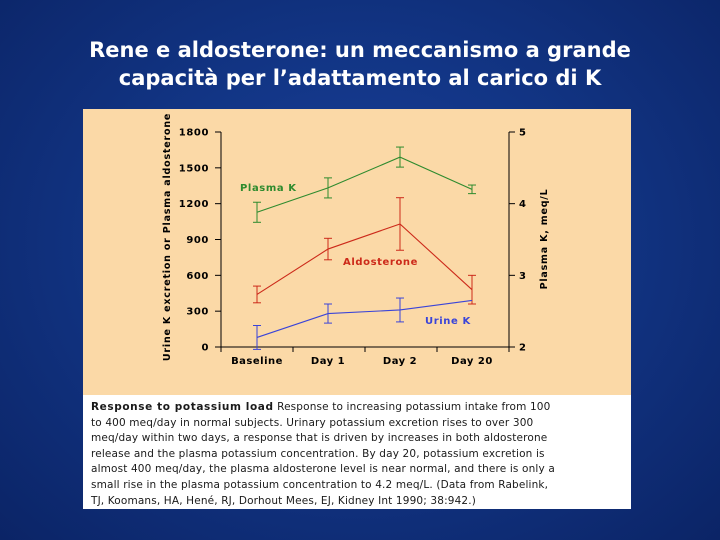 This screenshot has height=540, width=720. Describe the element at coordinates (197, 312) in the screenshot. I see `left-tick-label: 300` at that location.